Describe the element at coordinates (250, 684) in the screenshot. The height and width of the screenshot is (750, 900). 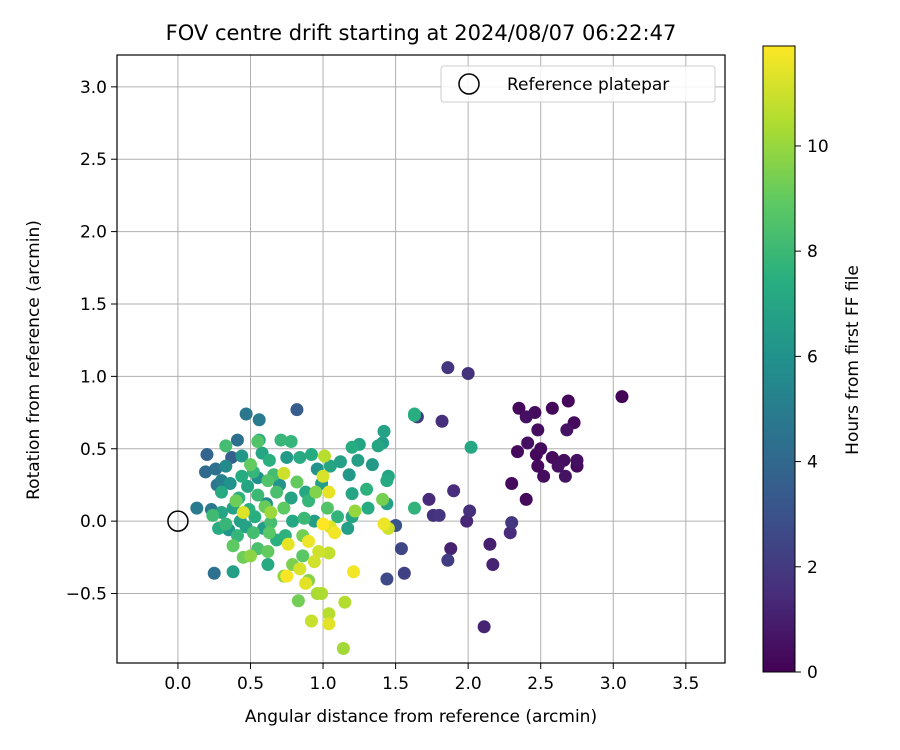
I see `x-tick-label: 0.5` at that location.